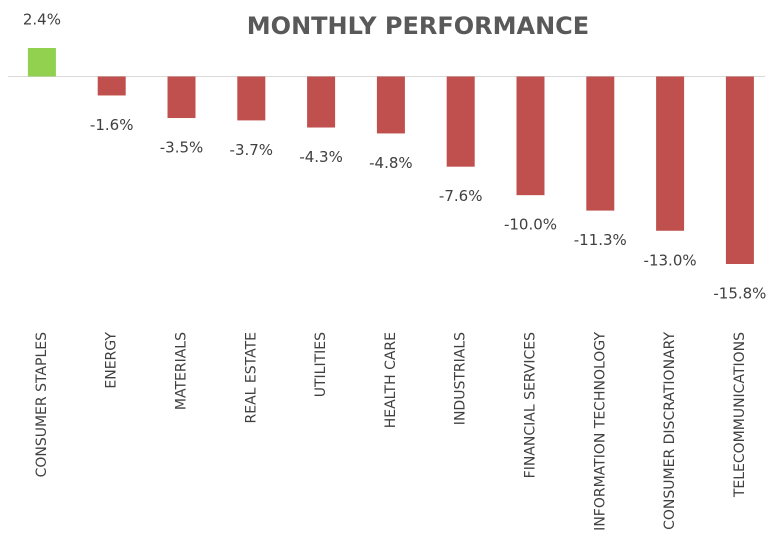 This screenshot has height=559, width=770. I want to click on x-tick-label: INFORMATION TECHNOLOGY, so click(600, 431).